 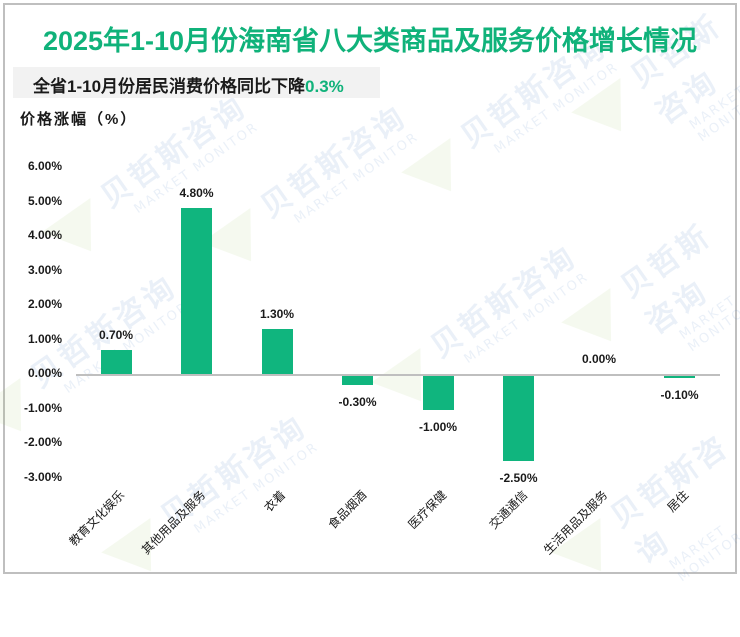 I want to click on data-label: -0.30%, so click(x=357, y=402).